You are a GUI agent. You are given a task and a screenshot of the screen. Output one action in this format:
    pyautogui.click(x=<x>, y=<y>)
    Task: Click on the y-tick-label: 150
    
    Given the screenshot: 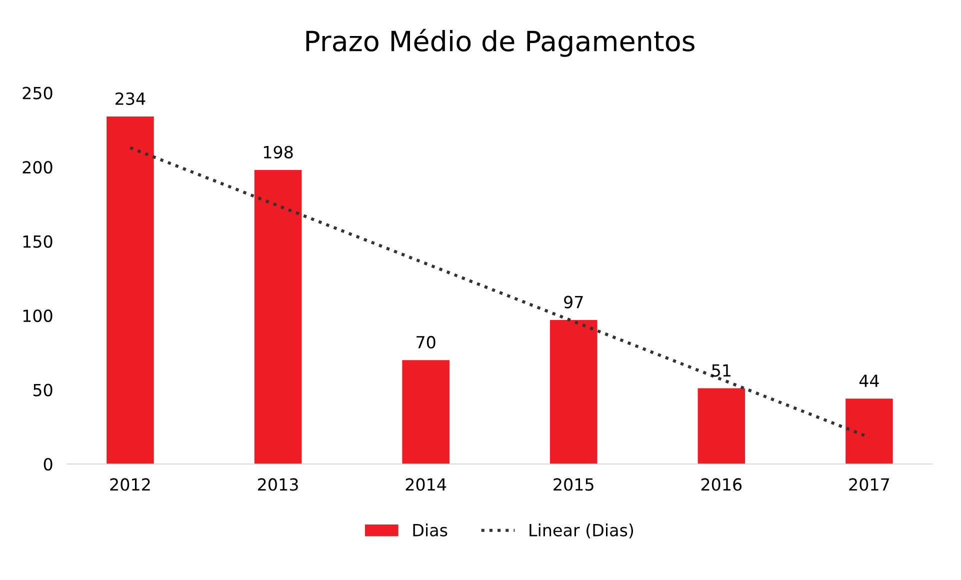 What is the action you would take?
    pyautogui.click(x=37, y=241)
    